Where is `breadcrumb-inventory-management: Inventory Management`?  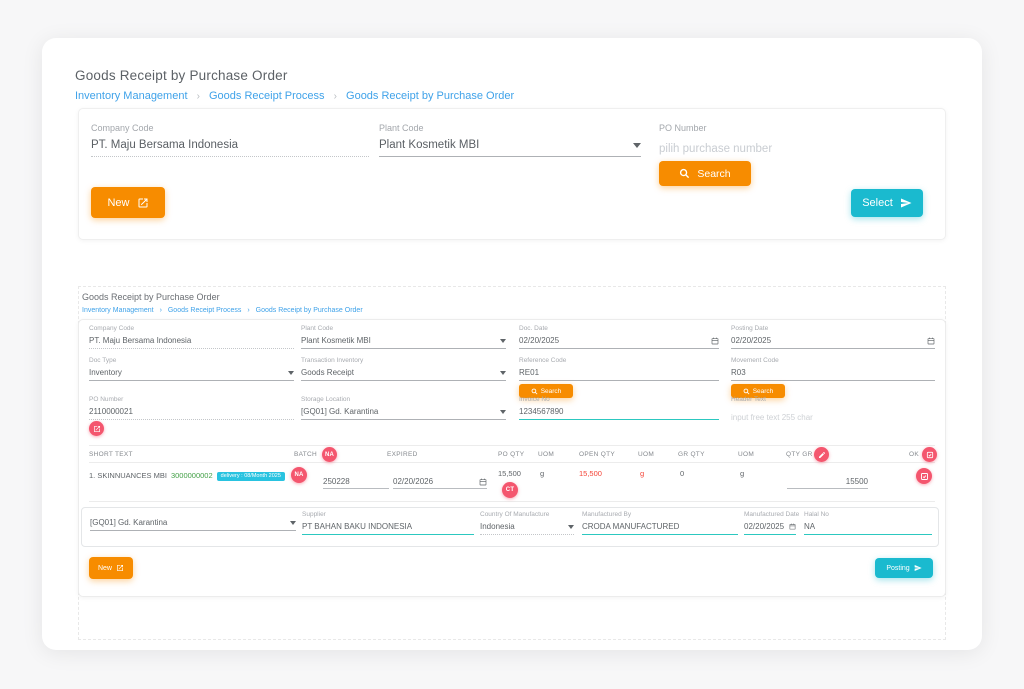
breadcrumb-inventory-management: Inventory Management is located at coordinates (131, 96).